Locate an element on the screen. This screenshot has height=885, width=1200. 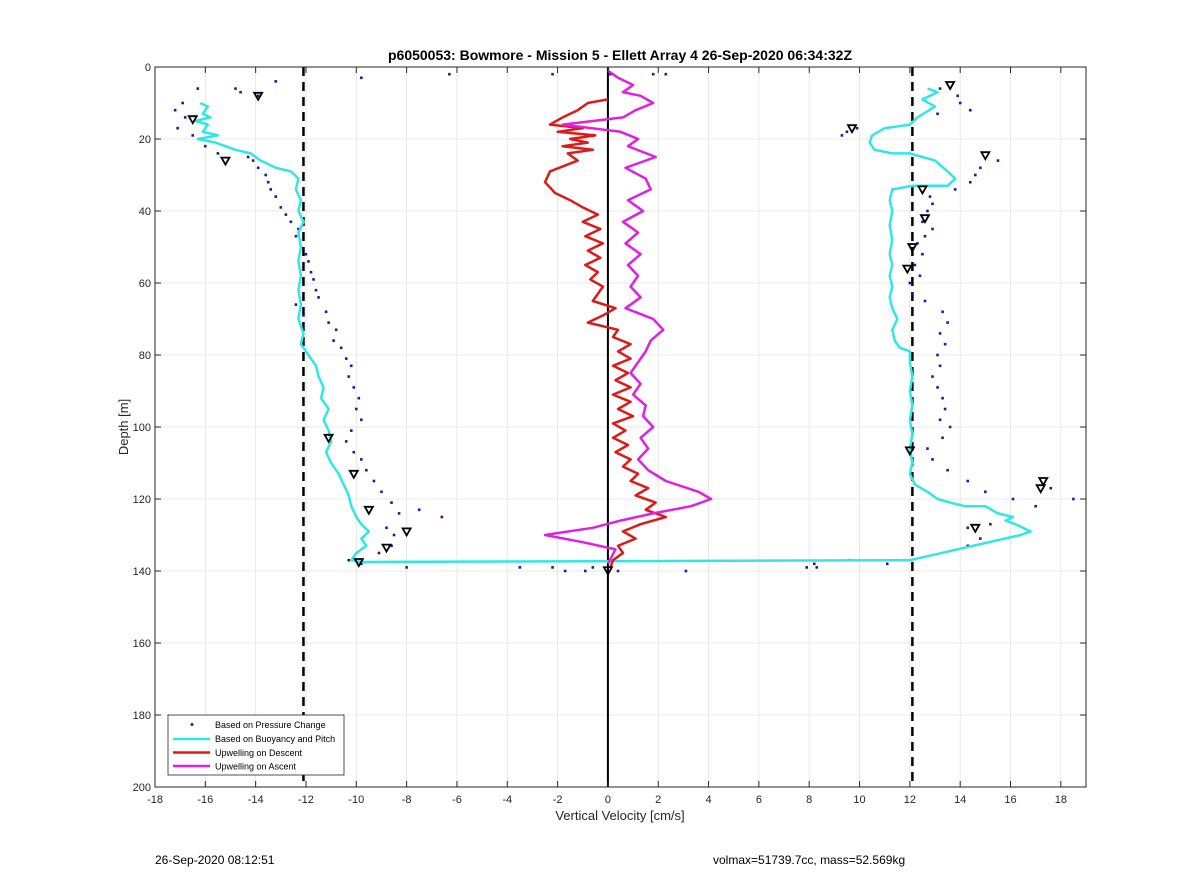
x-tick-label: -2 is located at coordinates (558, 800).